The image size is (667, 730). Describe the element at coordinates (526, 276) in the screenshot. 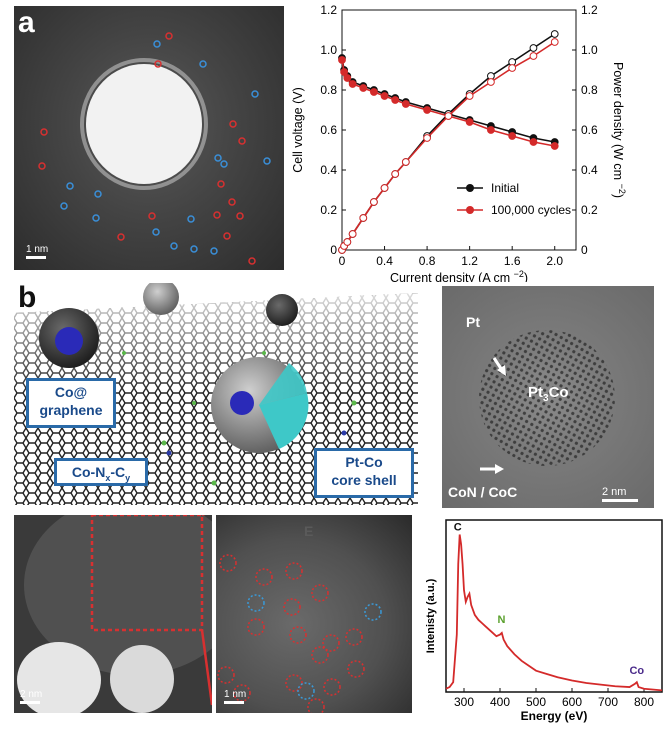

I see `x-axis-label-end: )` at that location.